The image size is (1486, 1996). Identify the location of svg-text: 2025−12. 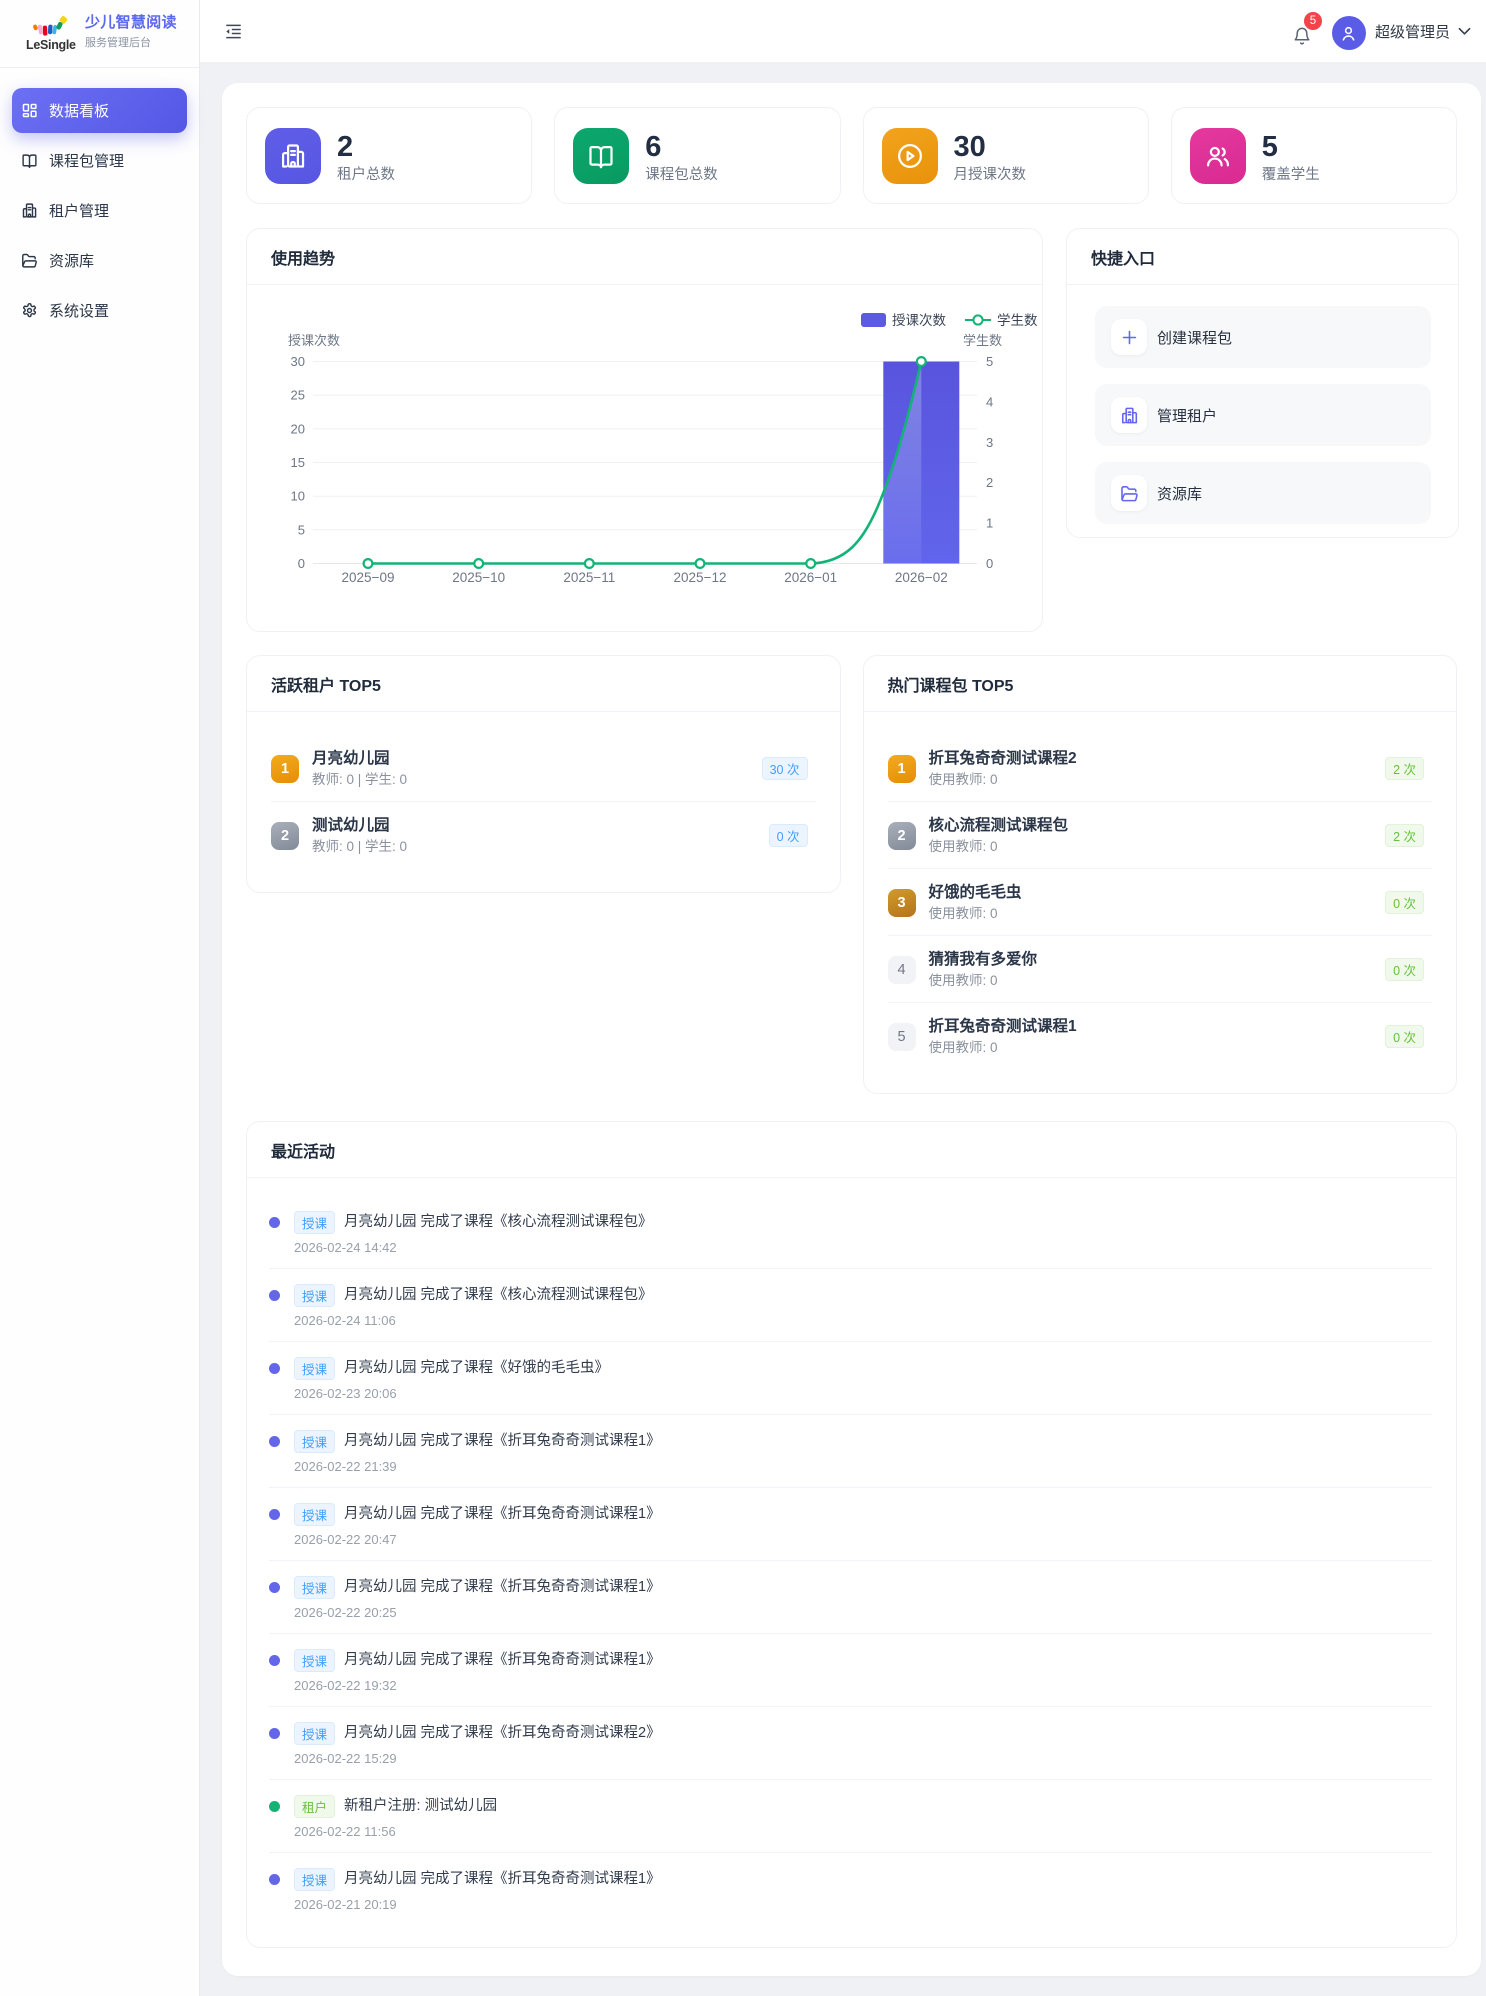
(700, 577).